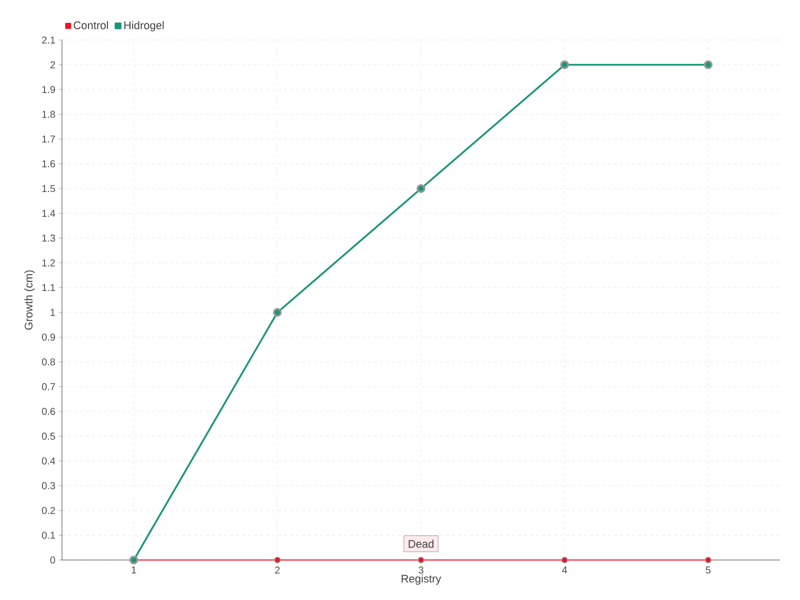 The width and height of the screenshot is (800, 600). I want to click on x-tick-label: 1, so click(134, 570).